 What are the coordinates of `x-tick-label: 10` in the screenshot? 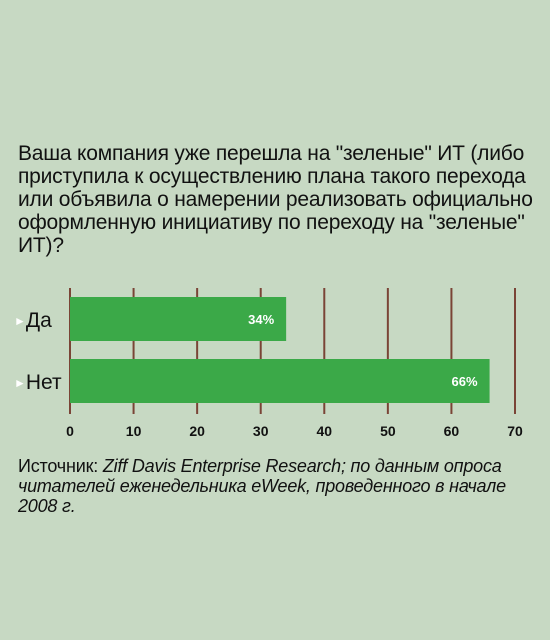 It's located at (134, 431).